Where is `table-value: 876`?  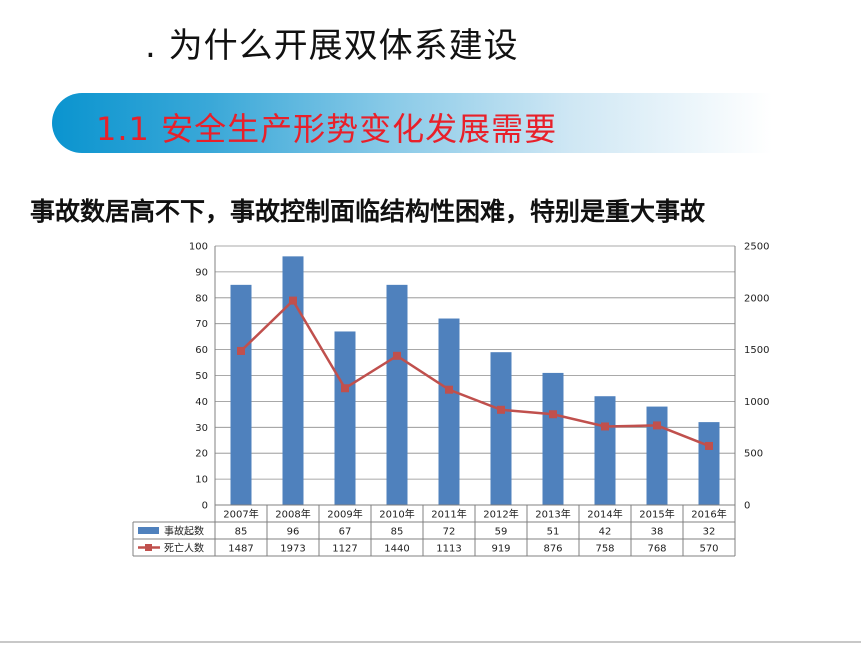 table-value: 876 is located at coordinates (552, 549).